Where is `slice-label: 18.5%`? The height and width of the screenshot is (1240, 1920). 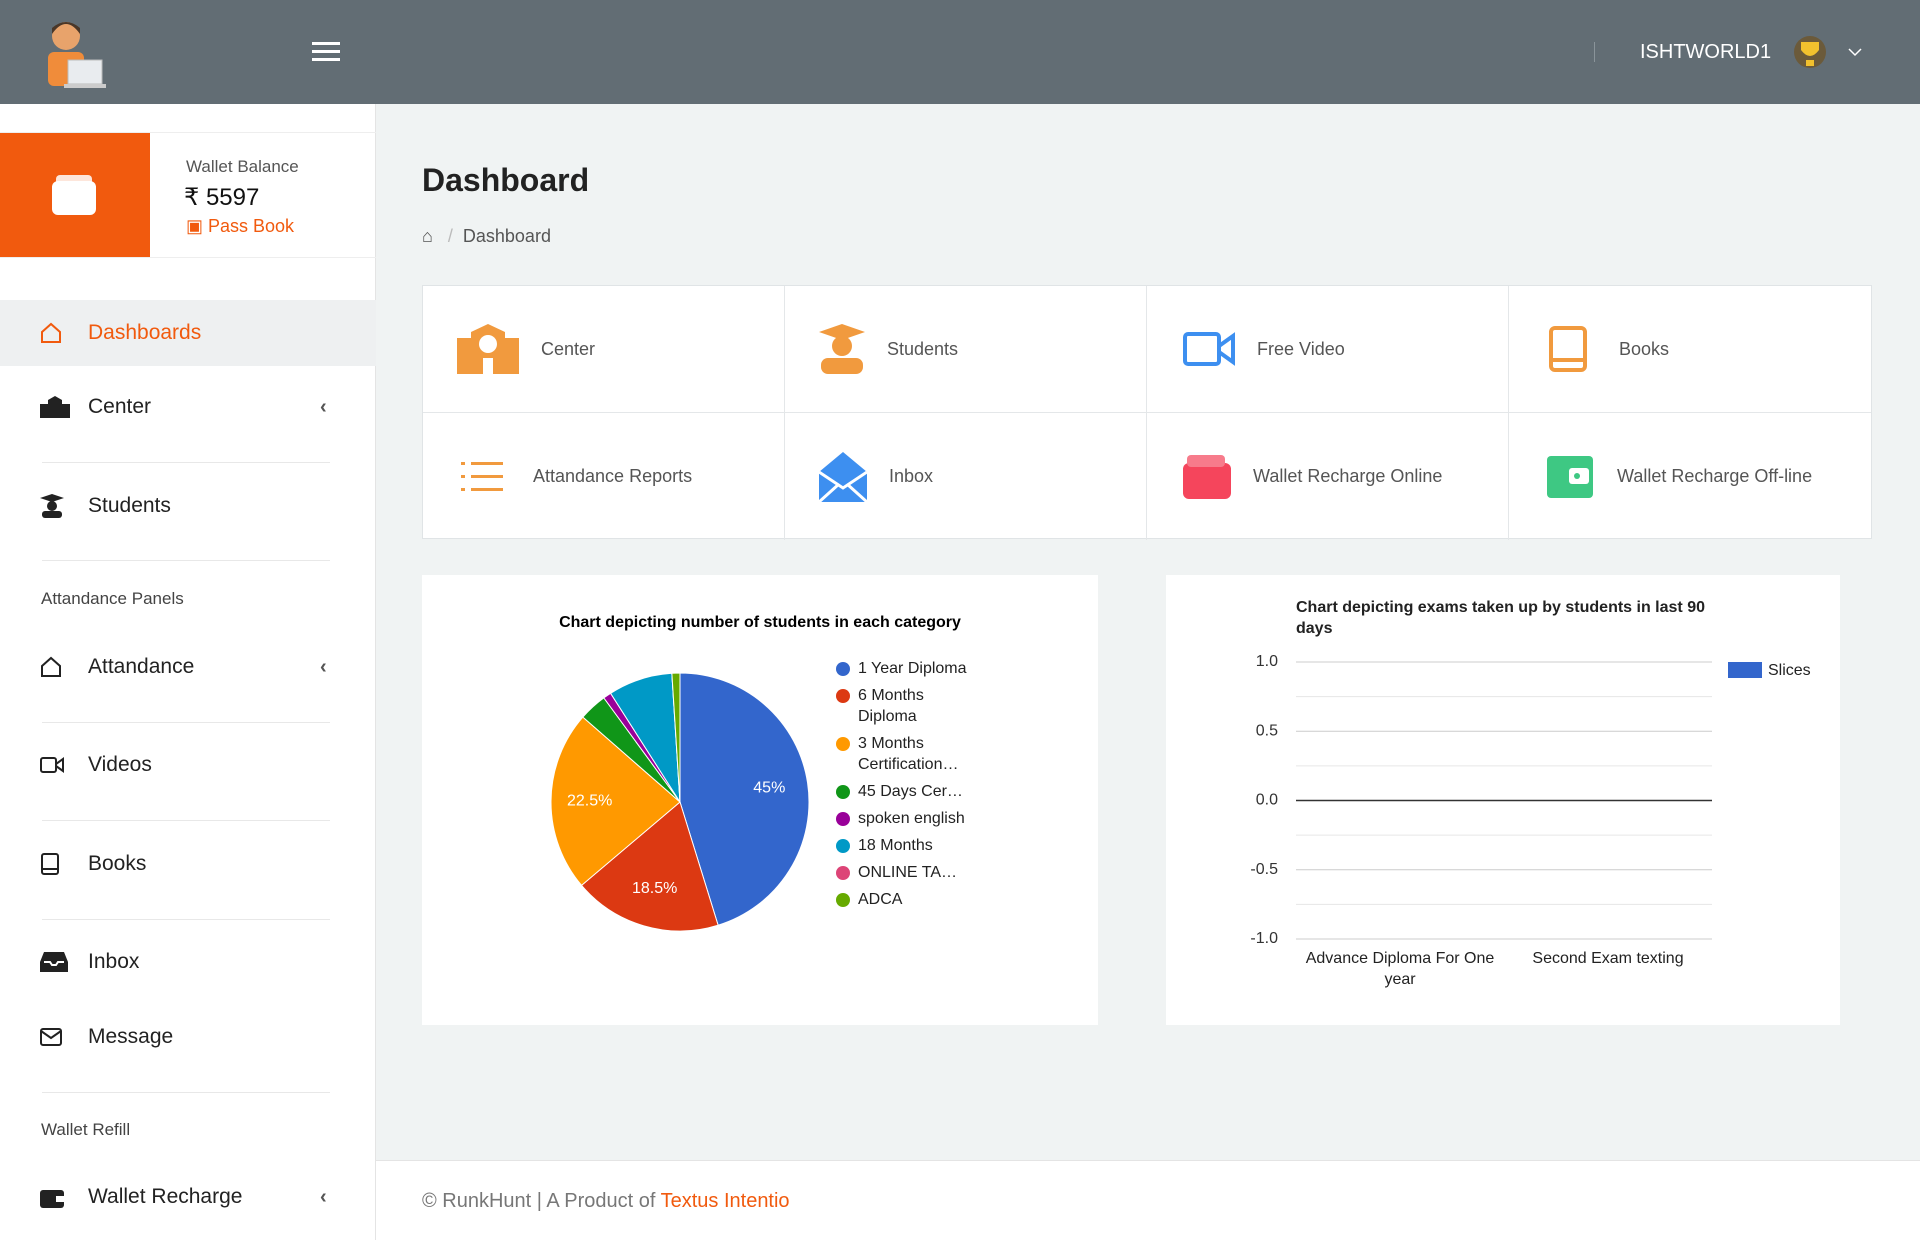
slice-label: 18.5% is located at coordinates (654, 888).